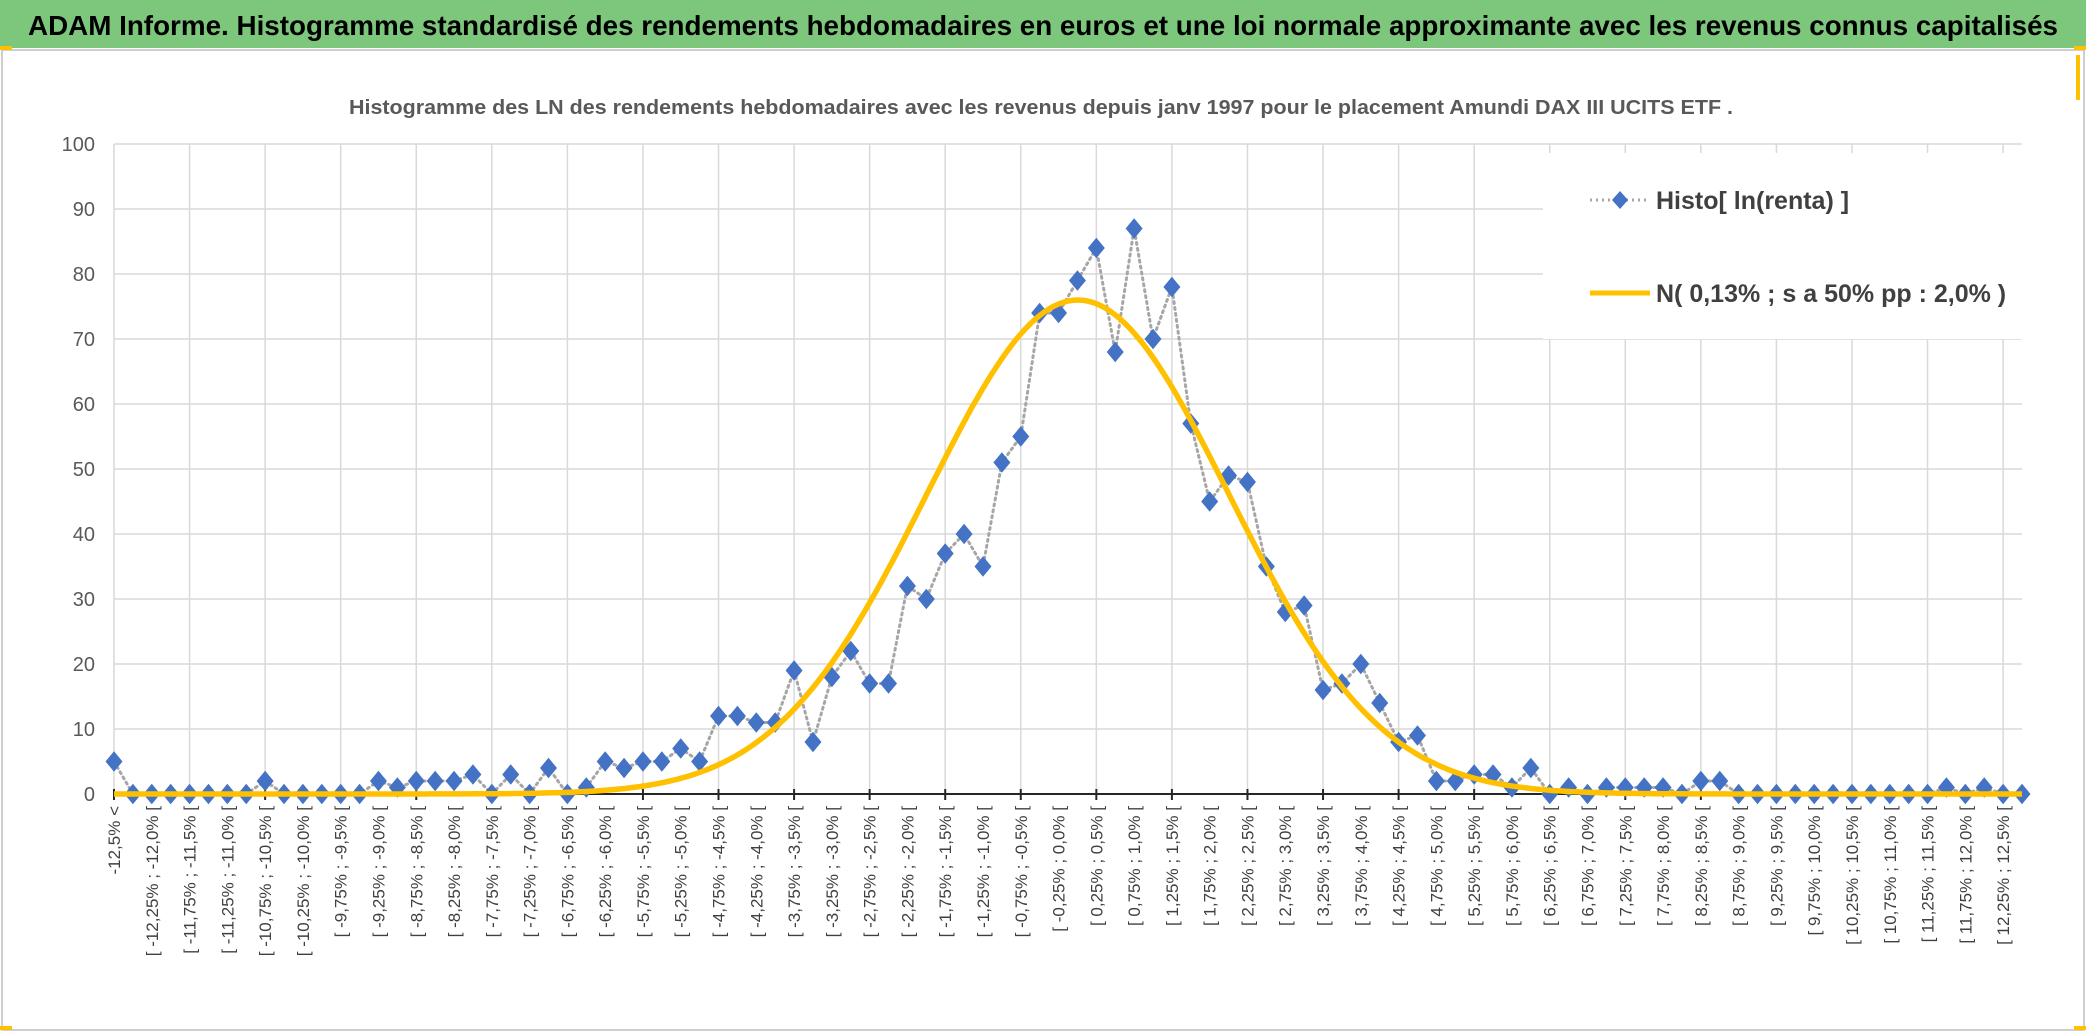  What do you see at coordinates (794, 872) in the screenshot?
I see `x-tick-label: [ -3,75% ; -3,5% [` at bounding box center [794, 872].